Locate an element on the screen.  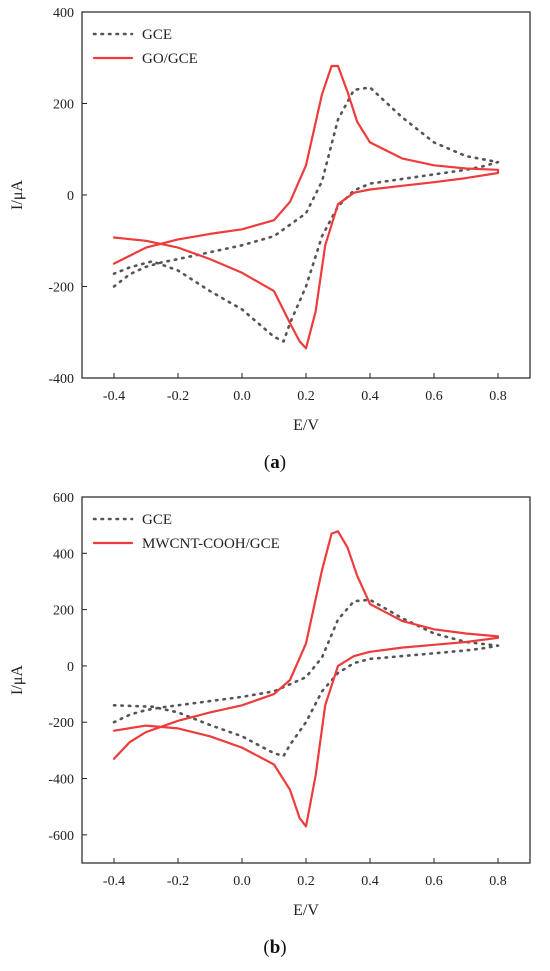
legend-label: MWCNT-COOH/GCE is located at coordinates (211, 544).